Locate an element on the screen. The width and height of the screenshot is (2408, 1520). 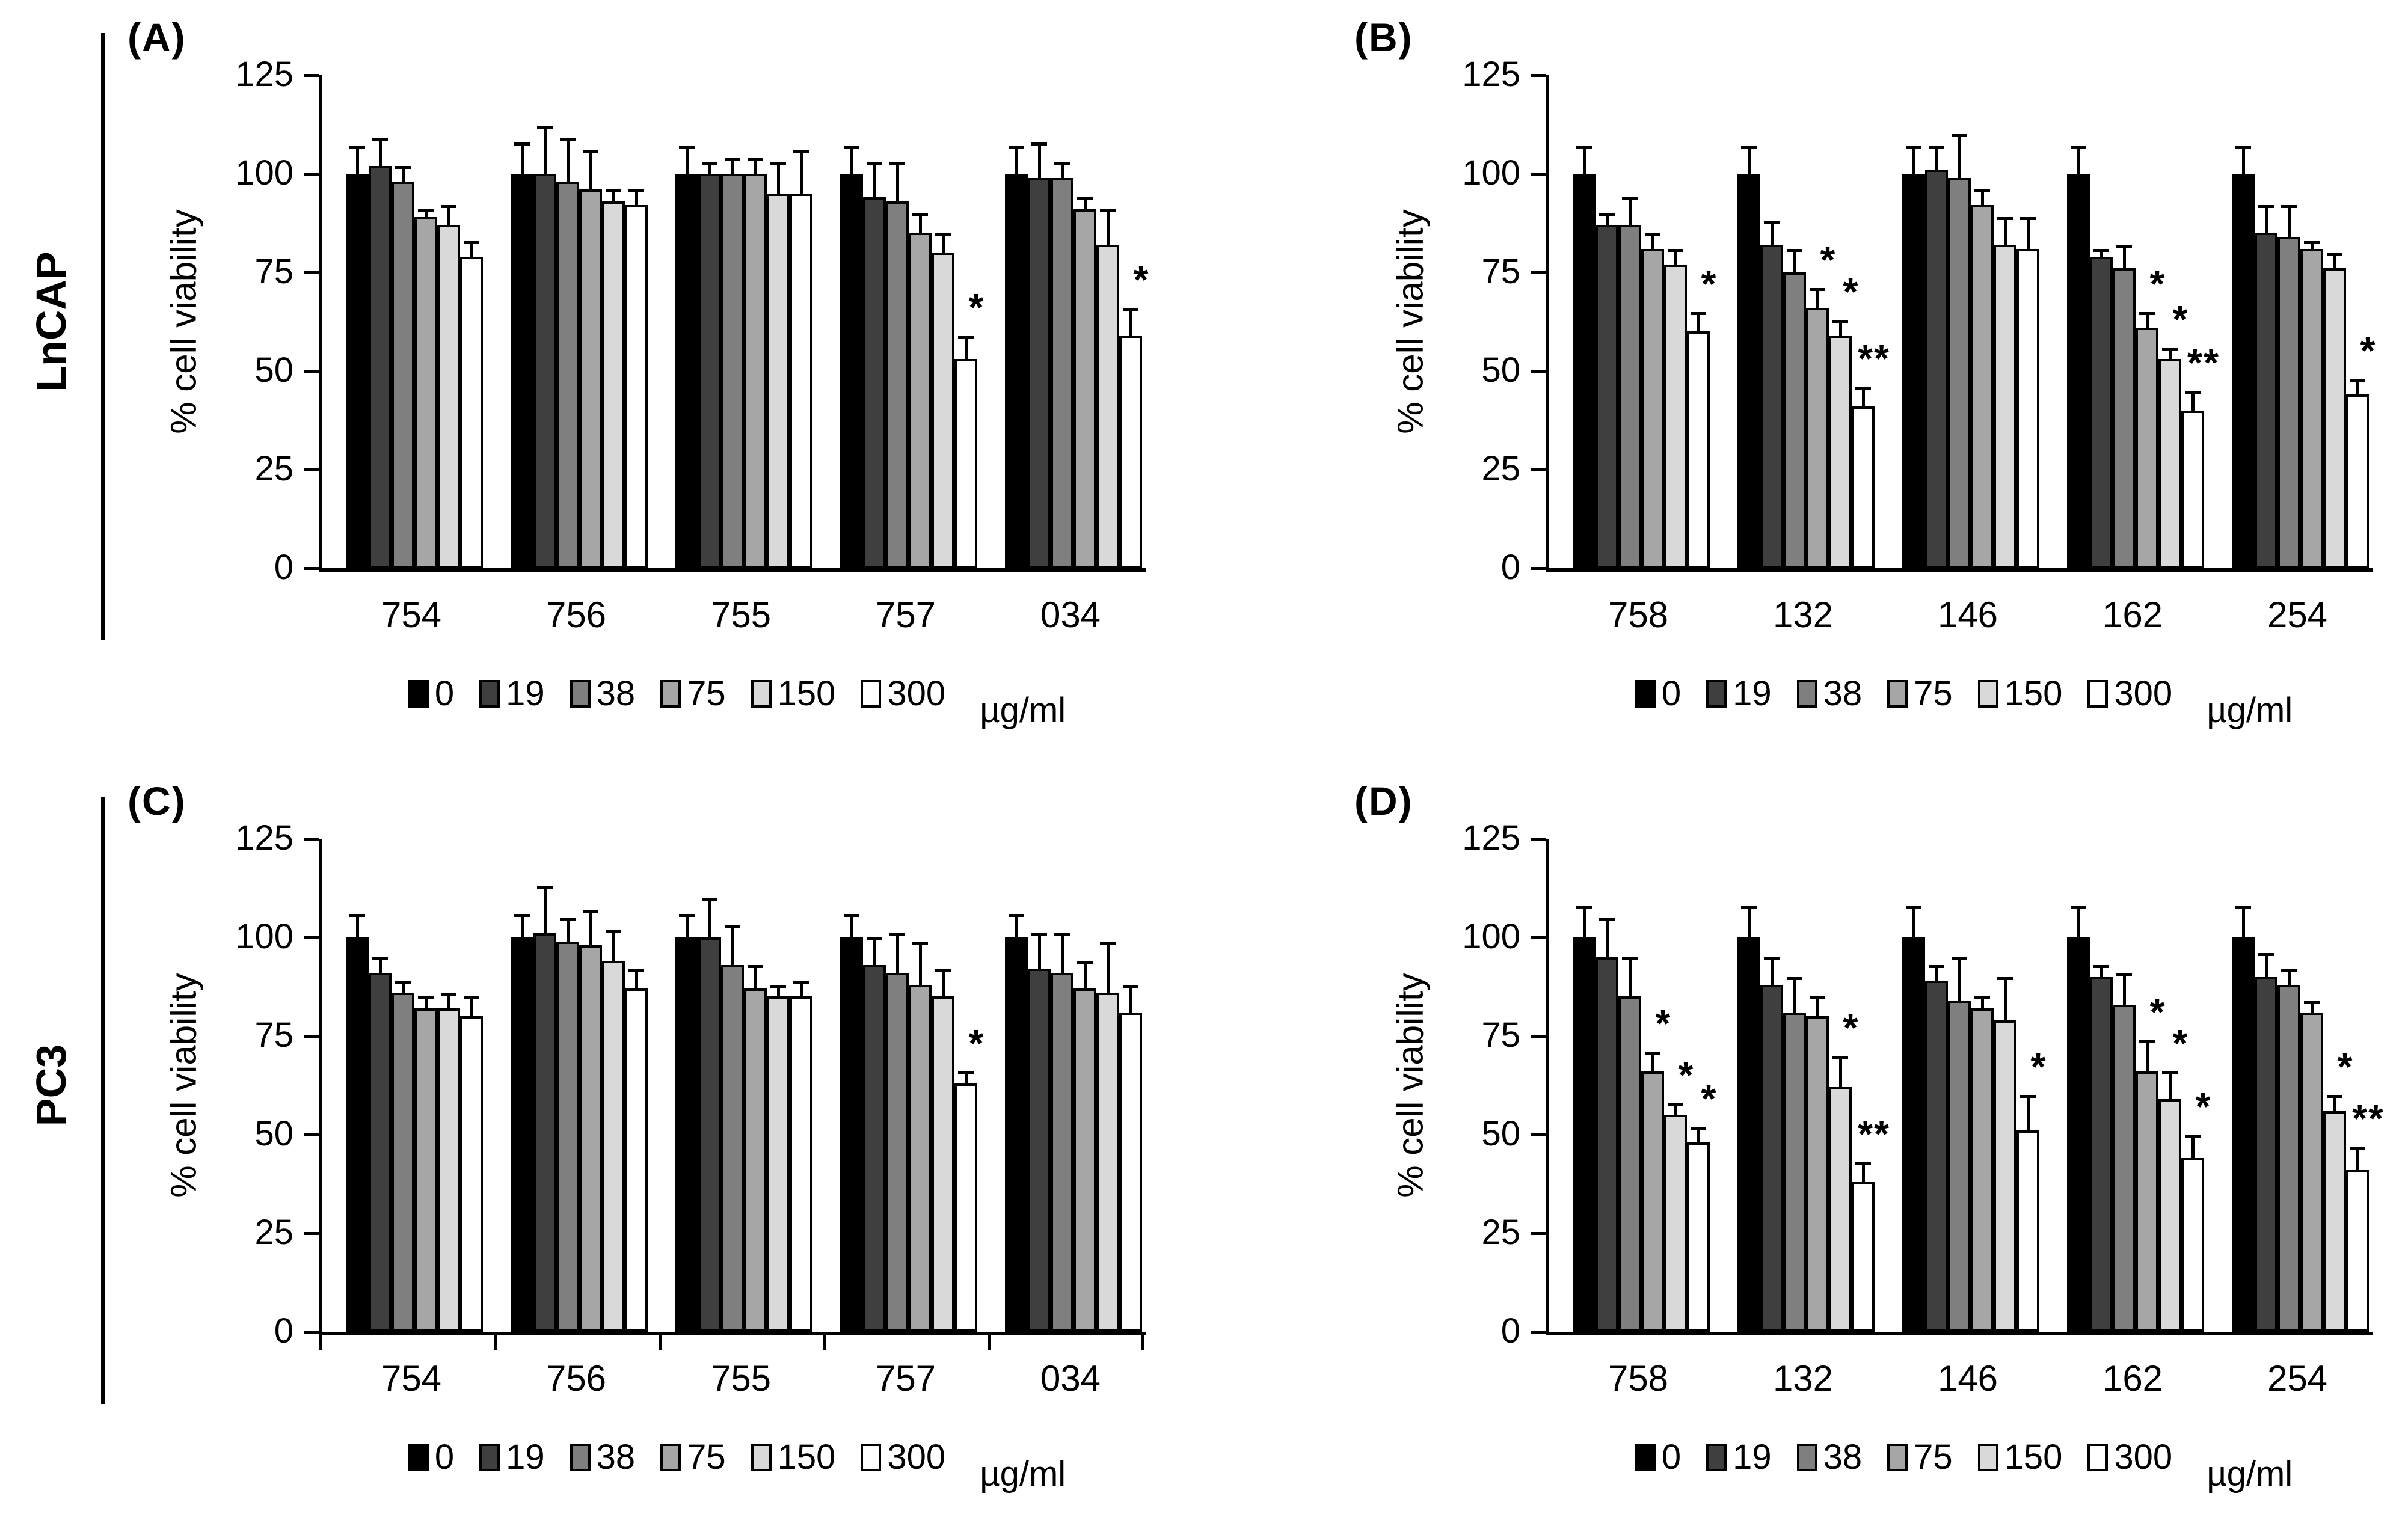
legend-label: 300 is located at coordinates (916, 1457).